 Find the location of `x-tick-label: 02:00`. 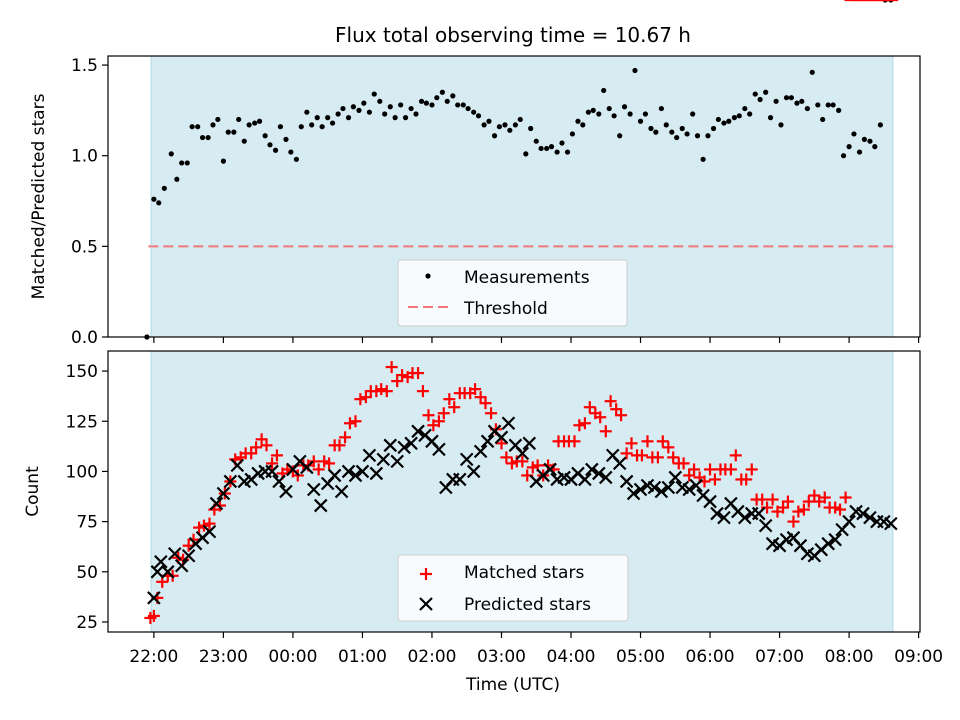

x-tick-label: 02:00 is located at coordinates (431, 657).